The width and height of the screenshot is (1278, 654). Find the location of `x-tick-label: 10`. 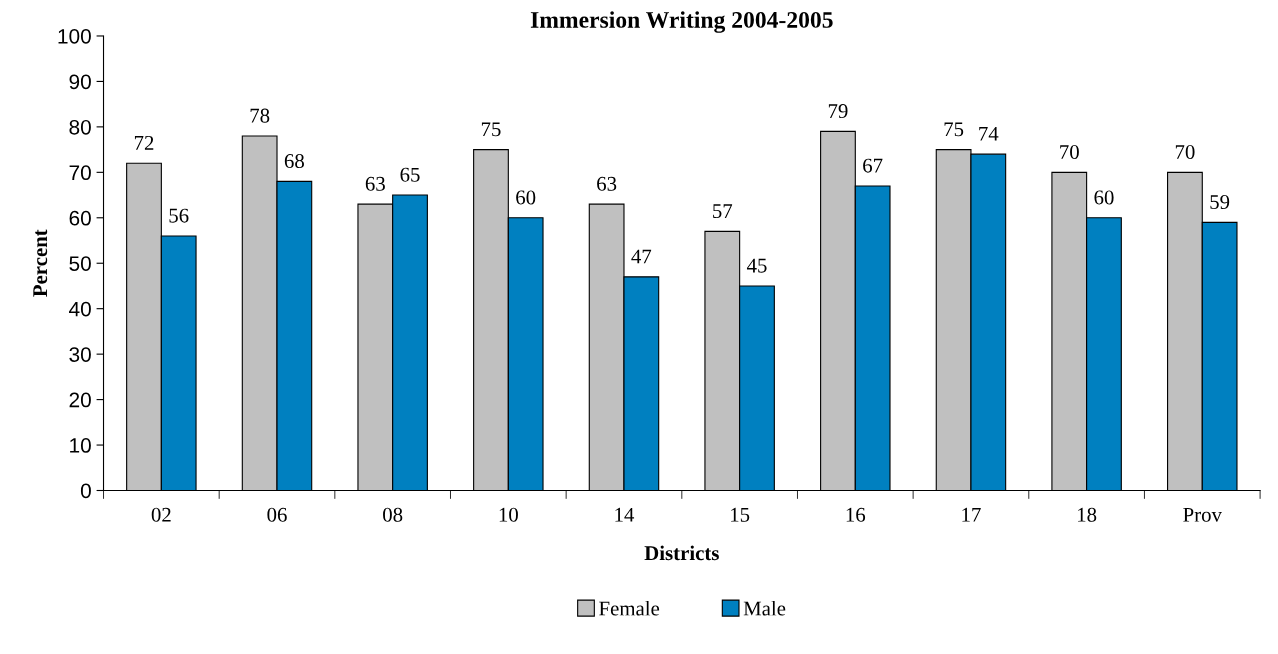

x-tick-label: 10 is located at coordinates (508, 514).